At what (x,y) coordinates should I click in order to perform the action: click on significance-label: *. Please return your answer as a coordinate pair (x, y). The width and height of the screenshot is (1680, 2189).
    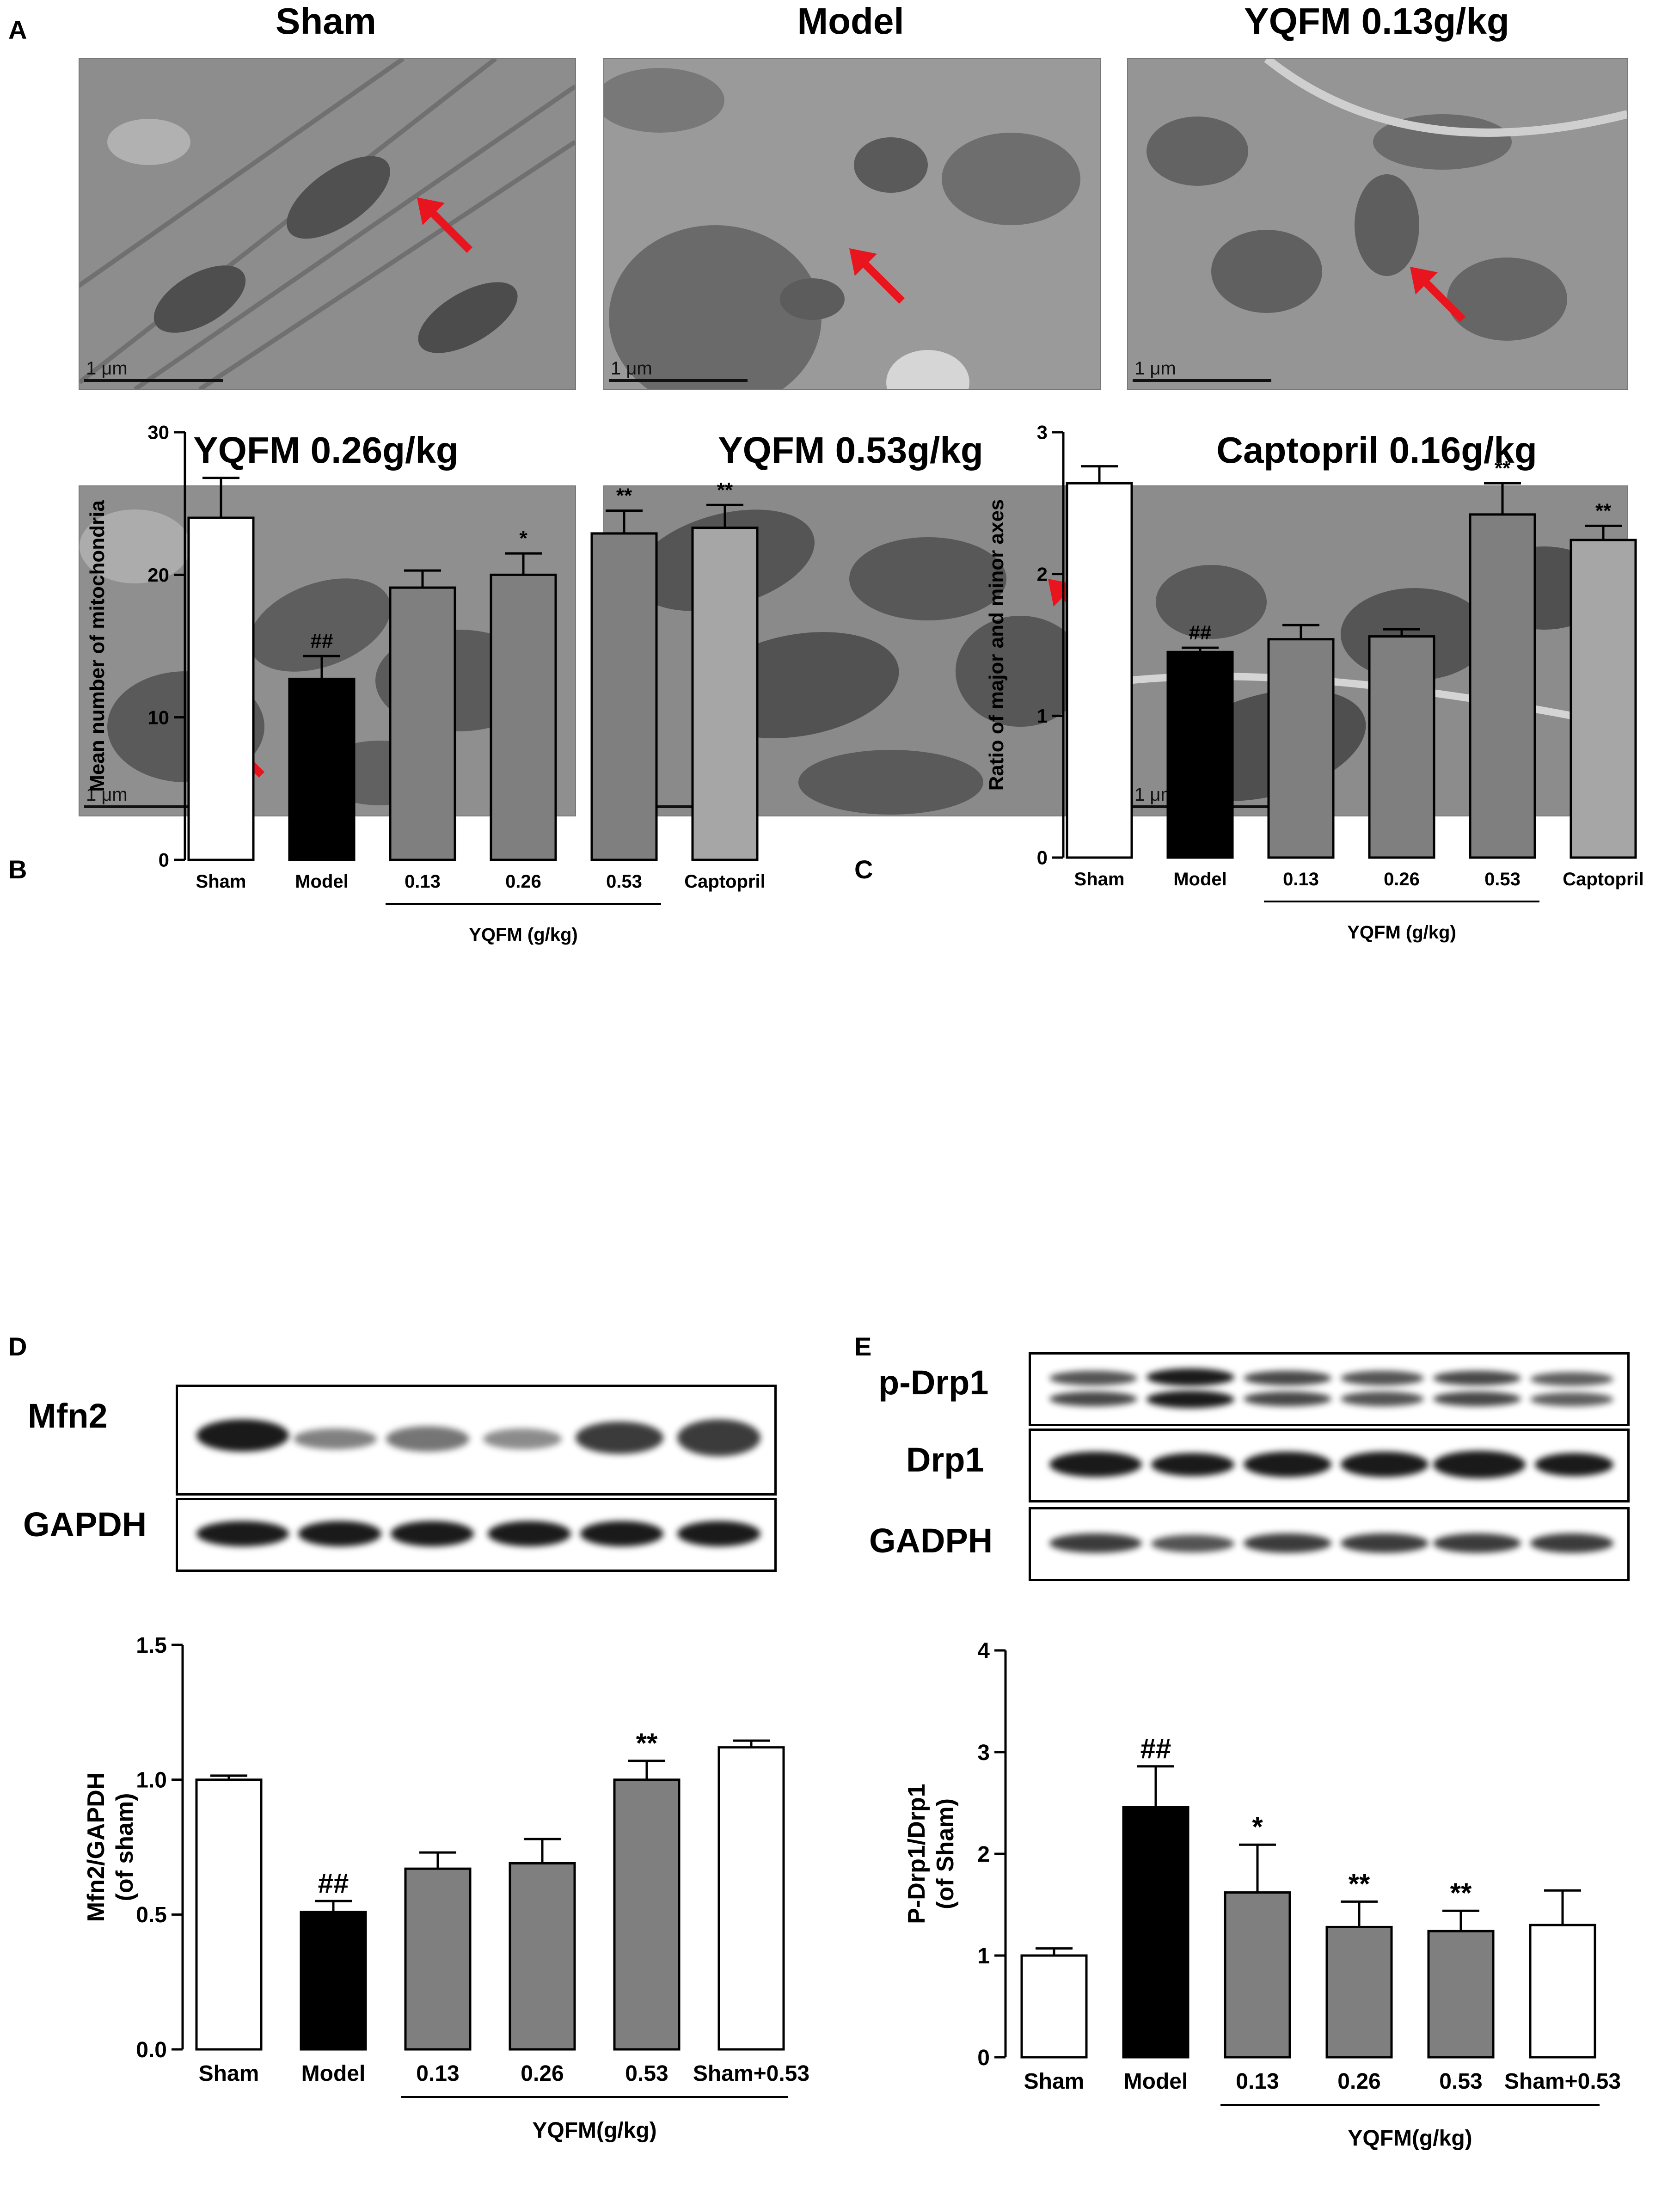
    Looking at the image, I should click on (523, 538).